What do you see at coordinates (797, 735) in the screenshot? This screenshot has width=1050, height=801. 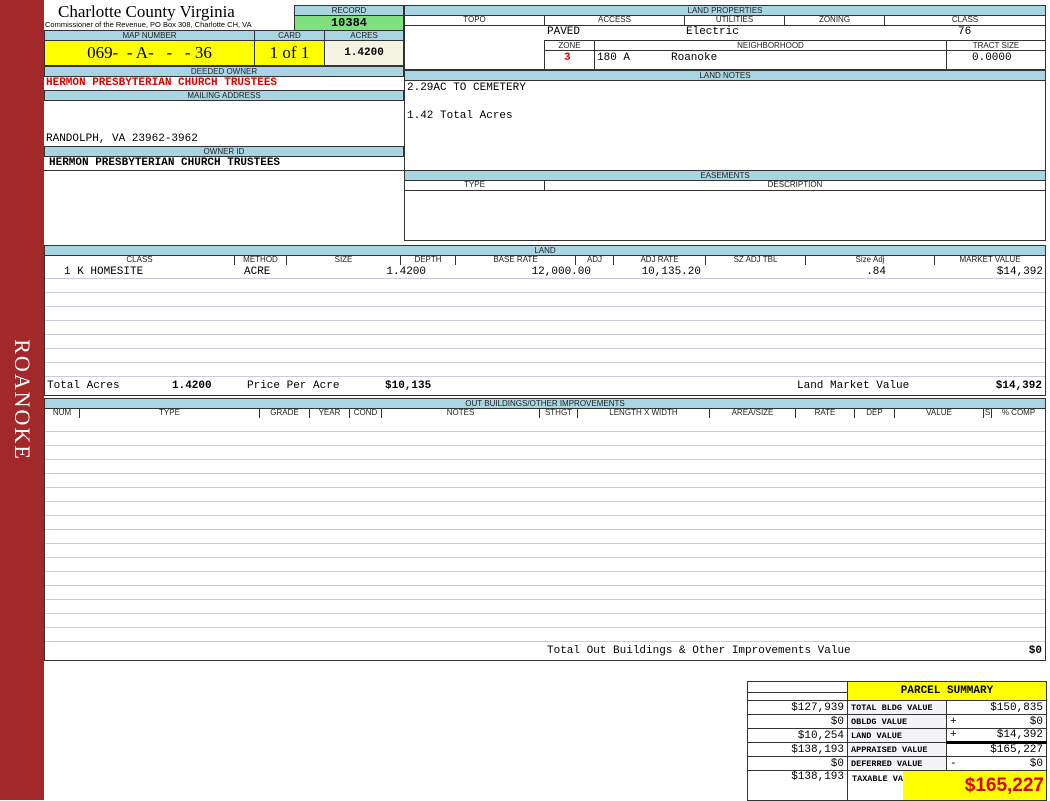 I see `summary-prior: $10,254` at bounding box center [797, 735].